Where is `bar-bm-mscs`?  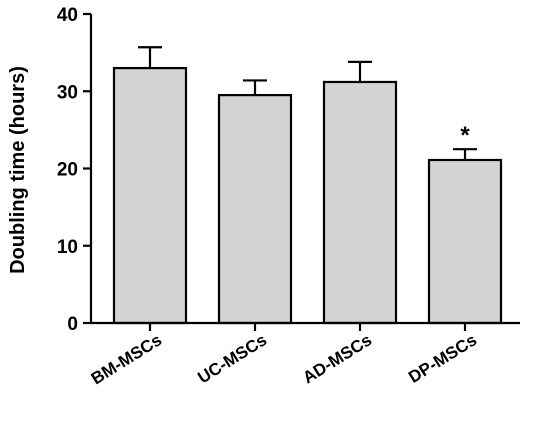
bar-bm-mscs is located at coordinates (150, 195).